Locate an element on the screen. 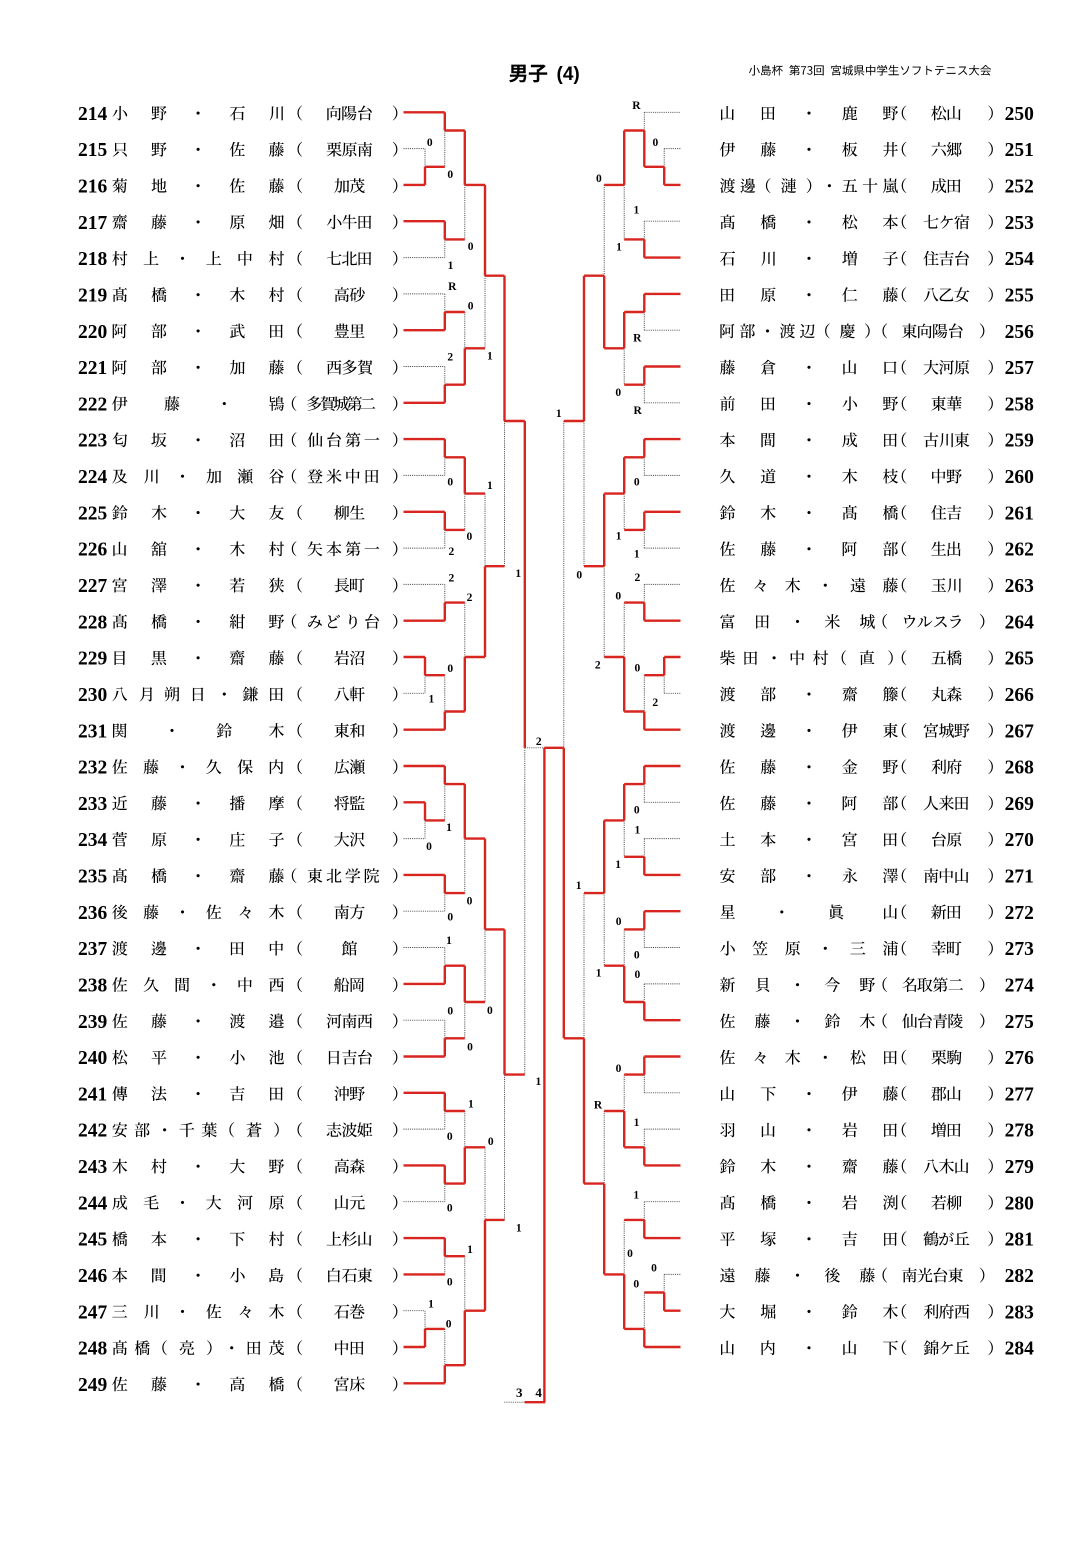 This screenshot has width=1086, height=1541. svg-text: 274 is located at coordinates (1020, 986).